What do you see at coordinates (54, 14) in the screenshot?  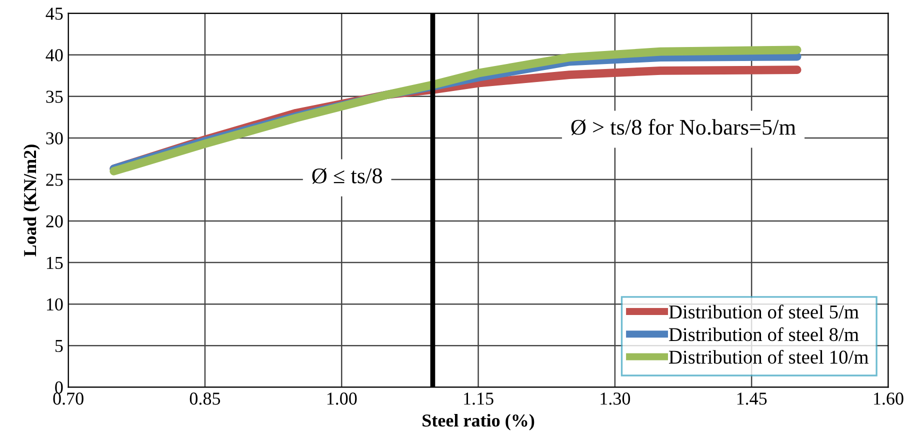 I see `y-tick-label: 45` at bounding box center [54, 14].